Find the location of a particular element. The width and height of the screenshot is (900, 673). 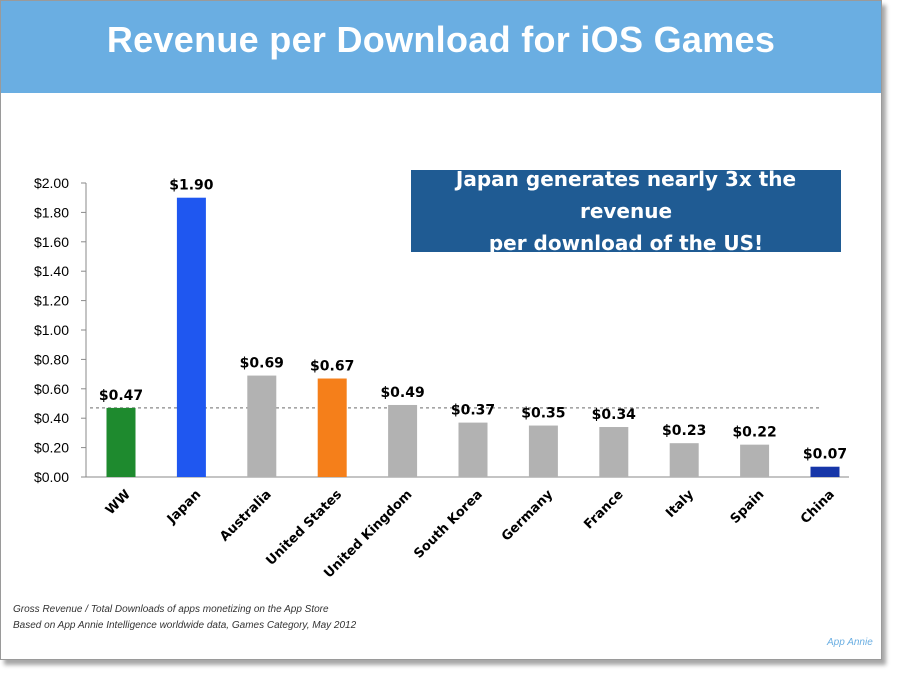

data-label-germany: $0.35 is located at coordinates (543, 414).